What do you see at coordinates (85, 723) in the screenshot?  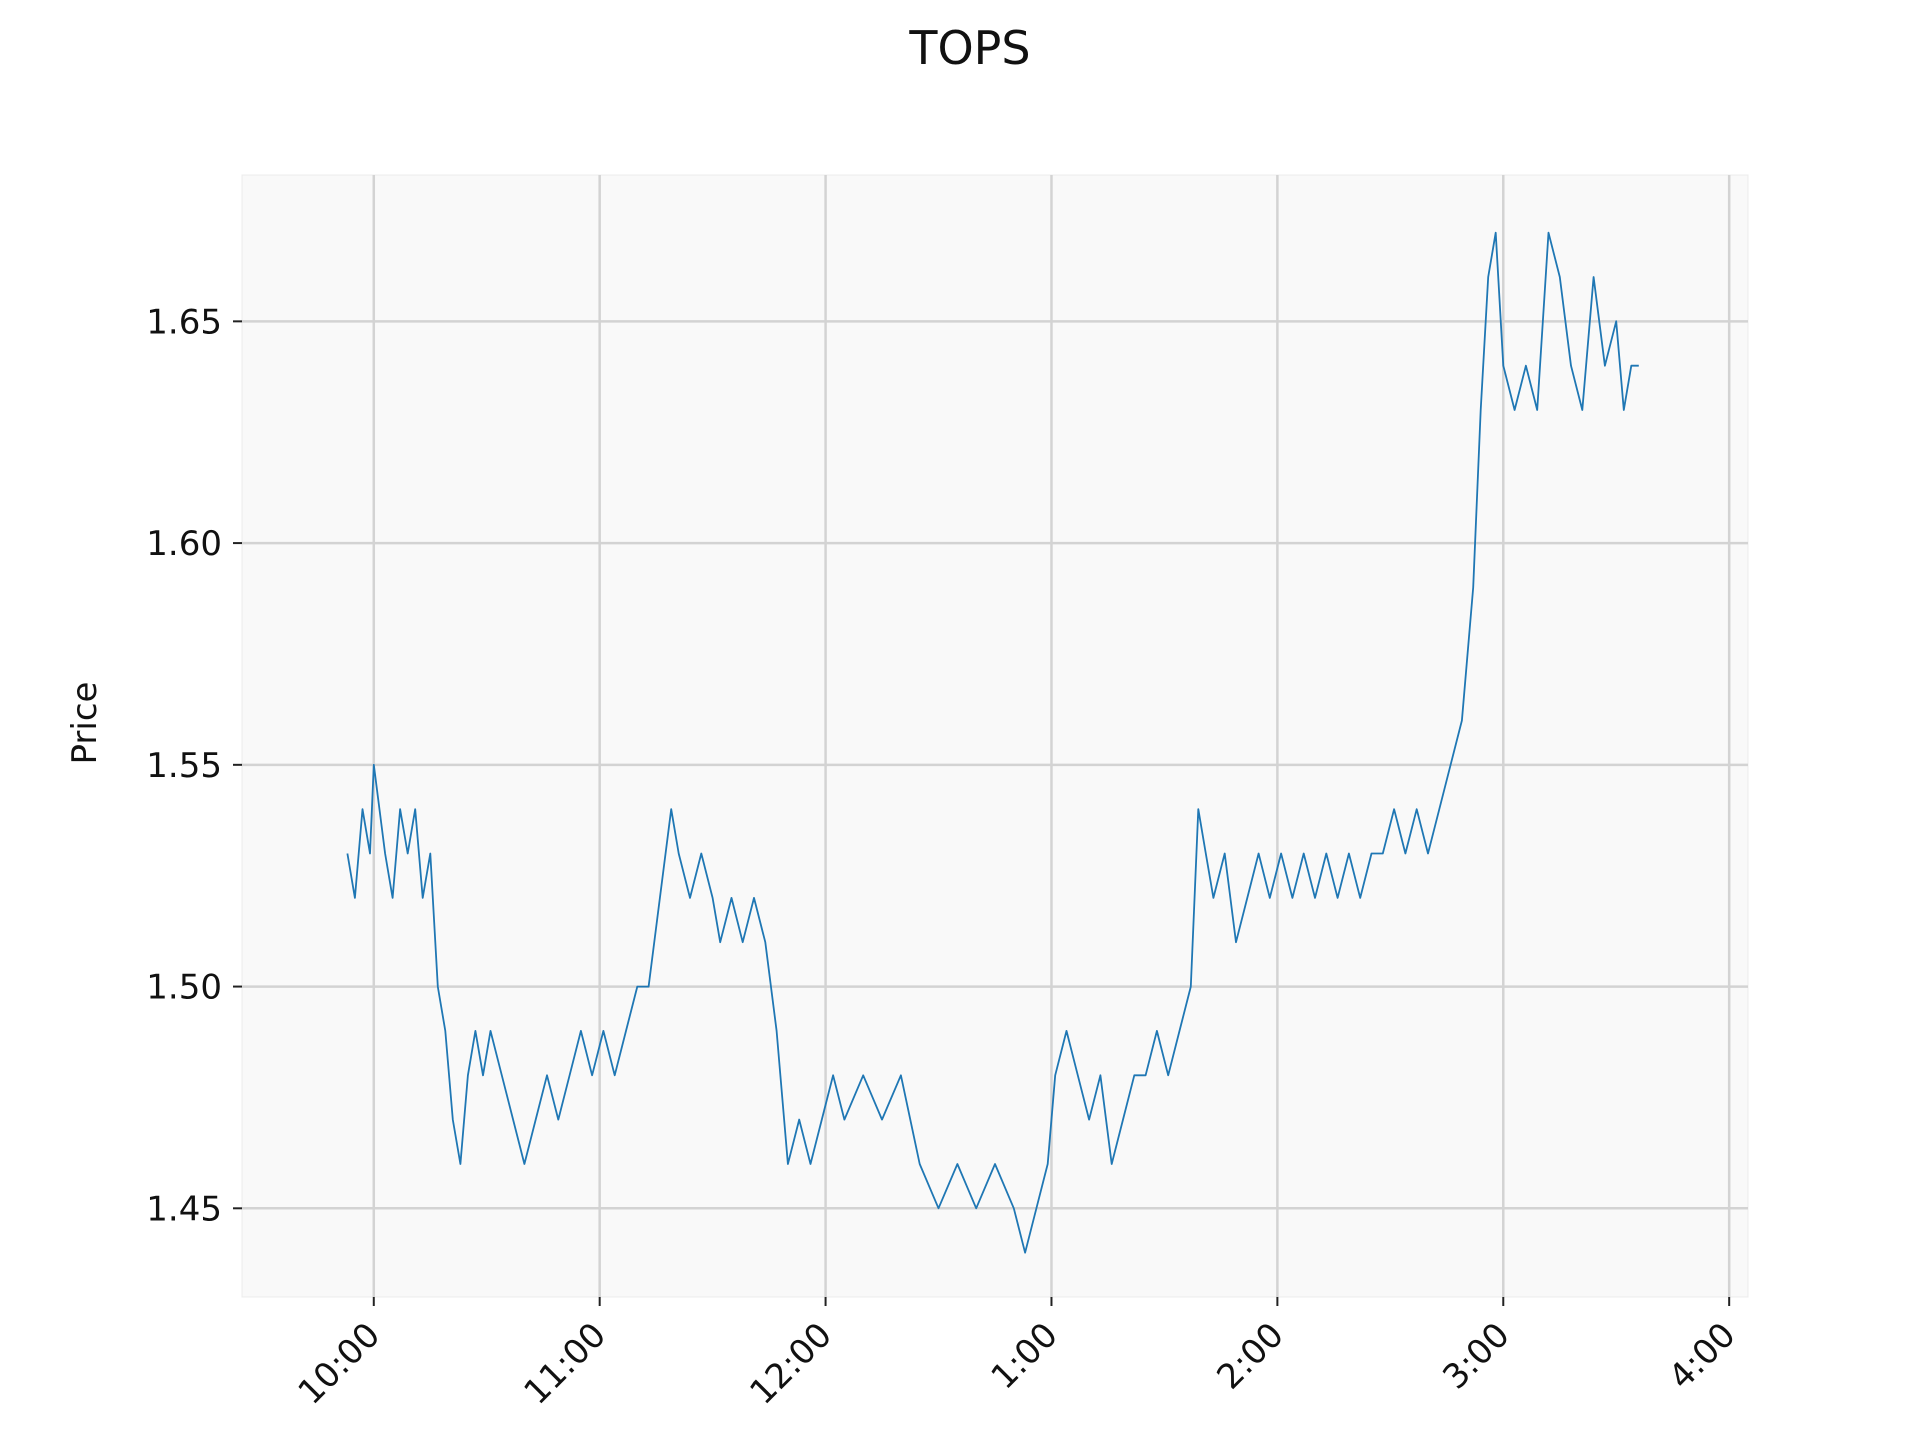 I see `y-axis-label: Price` at bounding box center [85, 723].